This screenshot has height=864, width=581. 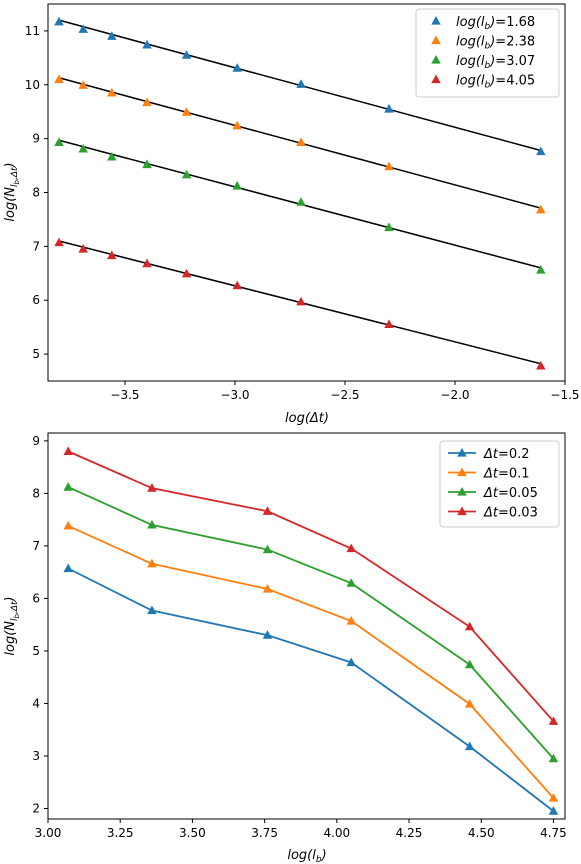 What do you see at coordinates (12, 625) in the screenshot?
I see `chart-bottom-ylabel: log(Nlb,Δt)` at bounding box center [12, 625].